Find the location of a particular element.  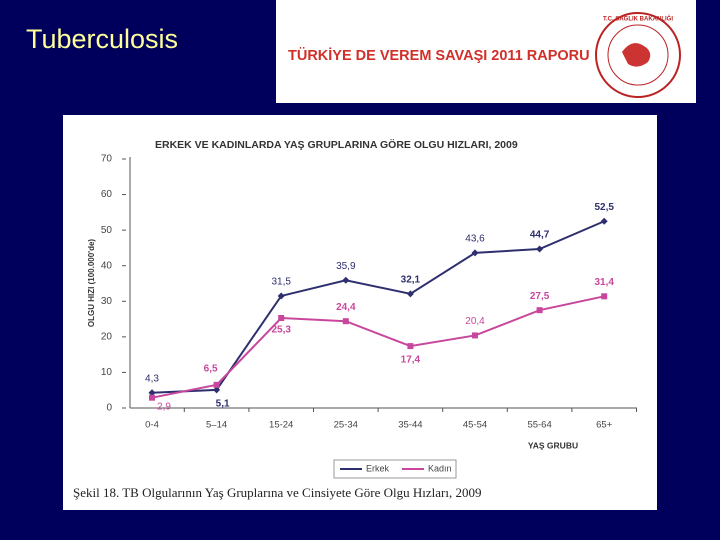

y-tick-label: 0 is located at coordinates (109, 408).